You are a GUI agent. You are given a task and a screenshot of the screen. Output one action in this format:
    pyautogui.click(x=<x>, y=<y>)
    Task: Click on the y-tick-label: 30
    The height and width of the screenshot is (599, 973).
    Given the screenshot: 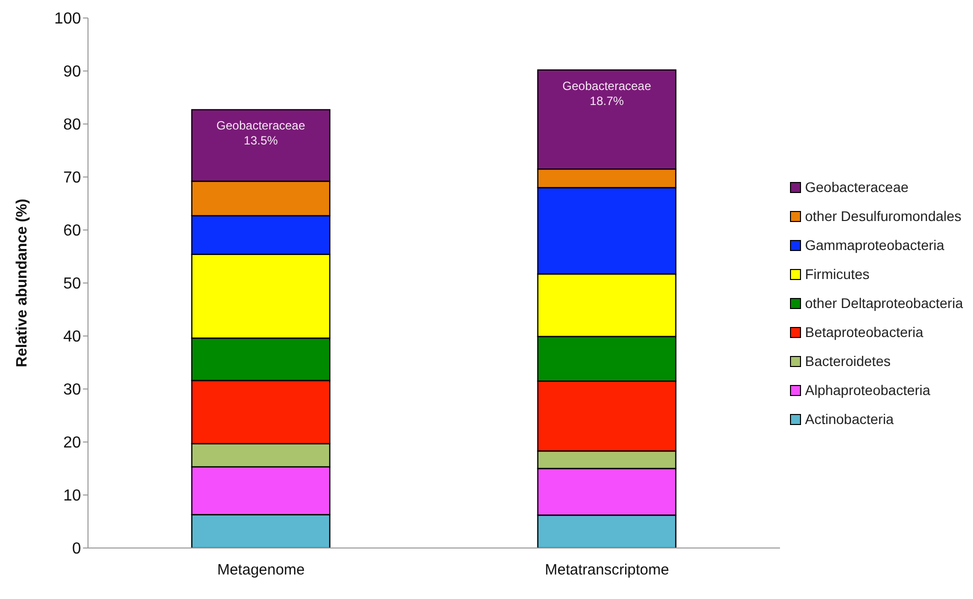 What is the action you would take?
    pyautogui.click(x=72, y=390)
    